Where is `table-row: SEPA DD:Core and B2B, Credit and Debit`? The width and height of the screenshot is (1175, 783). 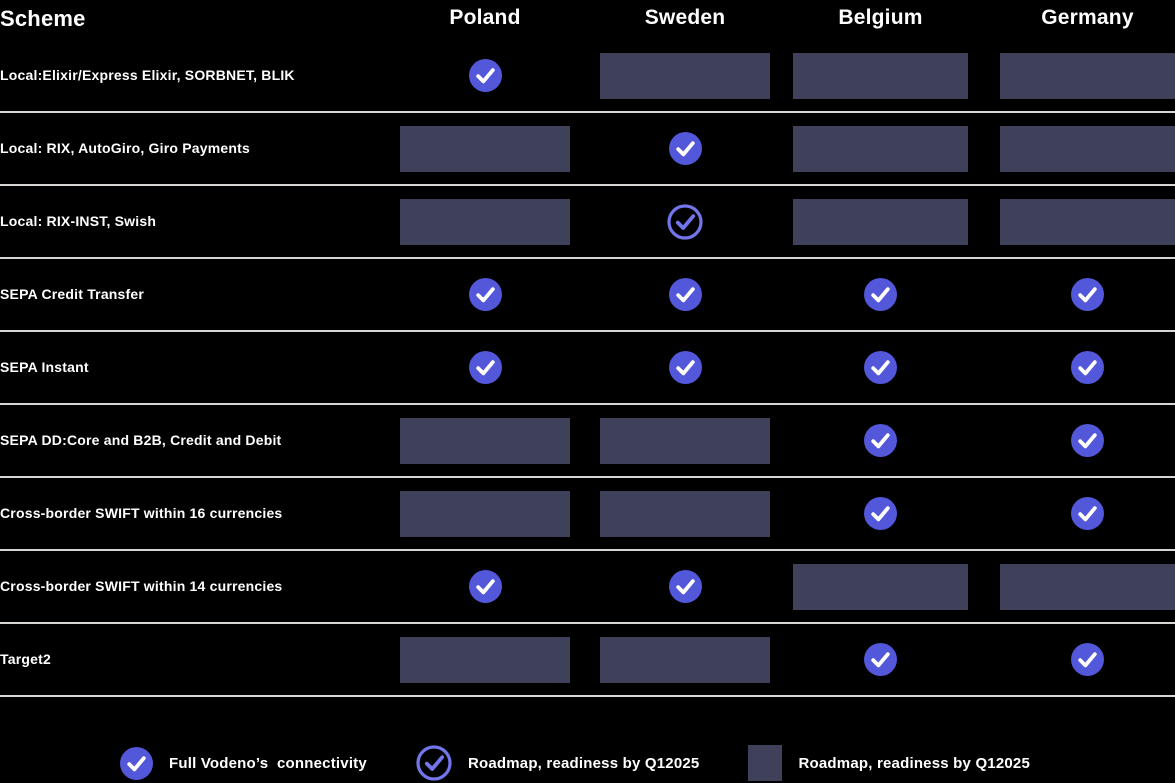
table-row: SEPA DD:Core and B2B, Credit and Debit is located at coordinates (587, 441).